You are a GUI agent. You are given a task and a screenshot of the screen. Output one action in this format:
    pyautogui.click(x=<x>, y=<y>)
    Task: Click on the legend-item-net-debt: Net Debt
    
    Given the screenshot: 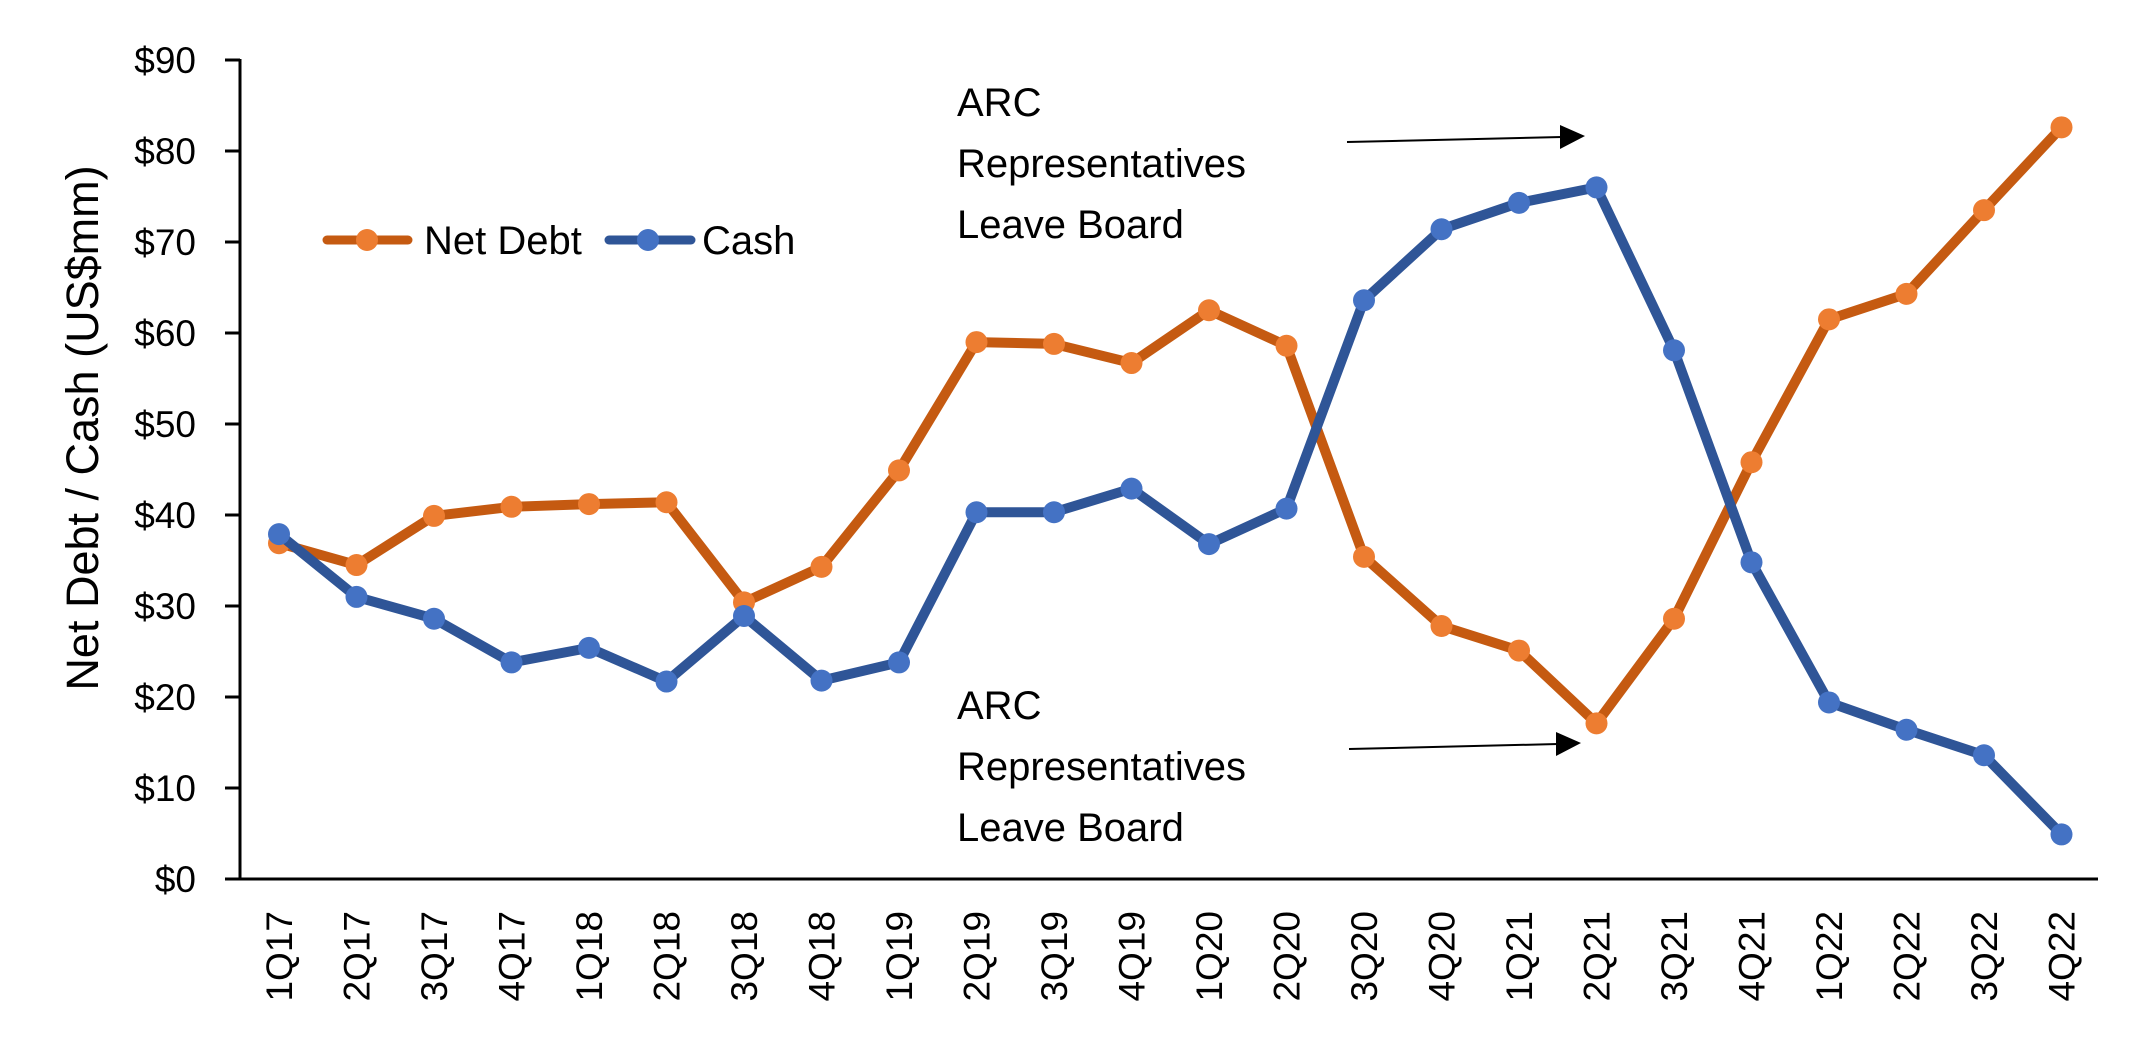 What is the action you would take?
    pyautogui.click(x=452, y=241)
    